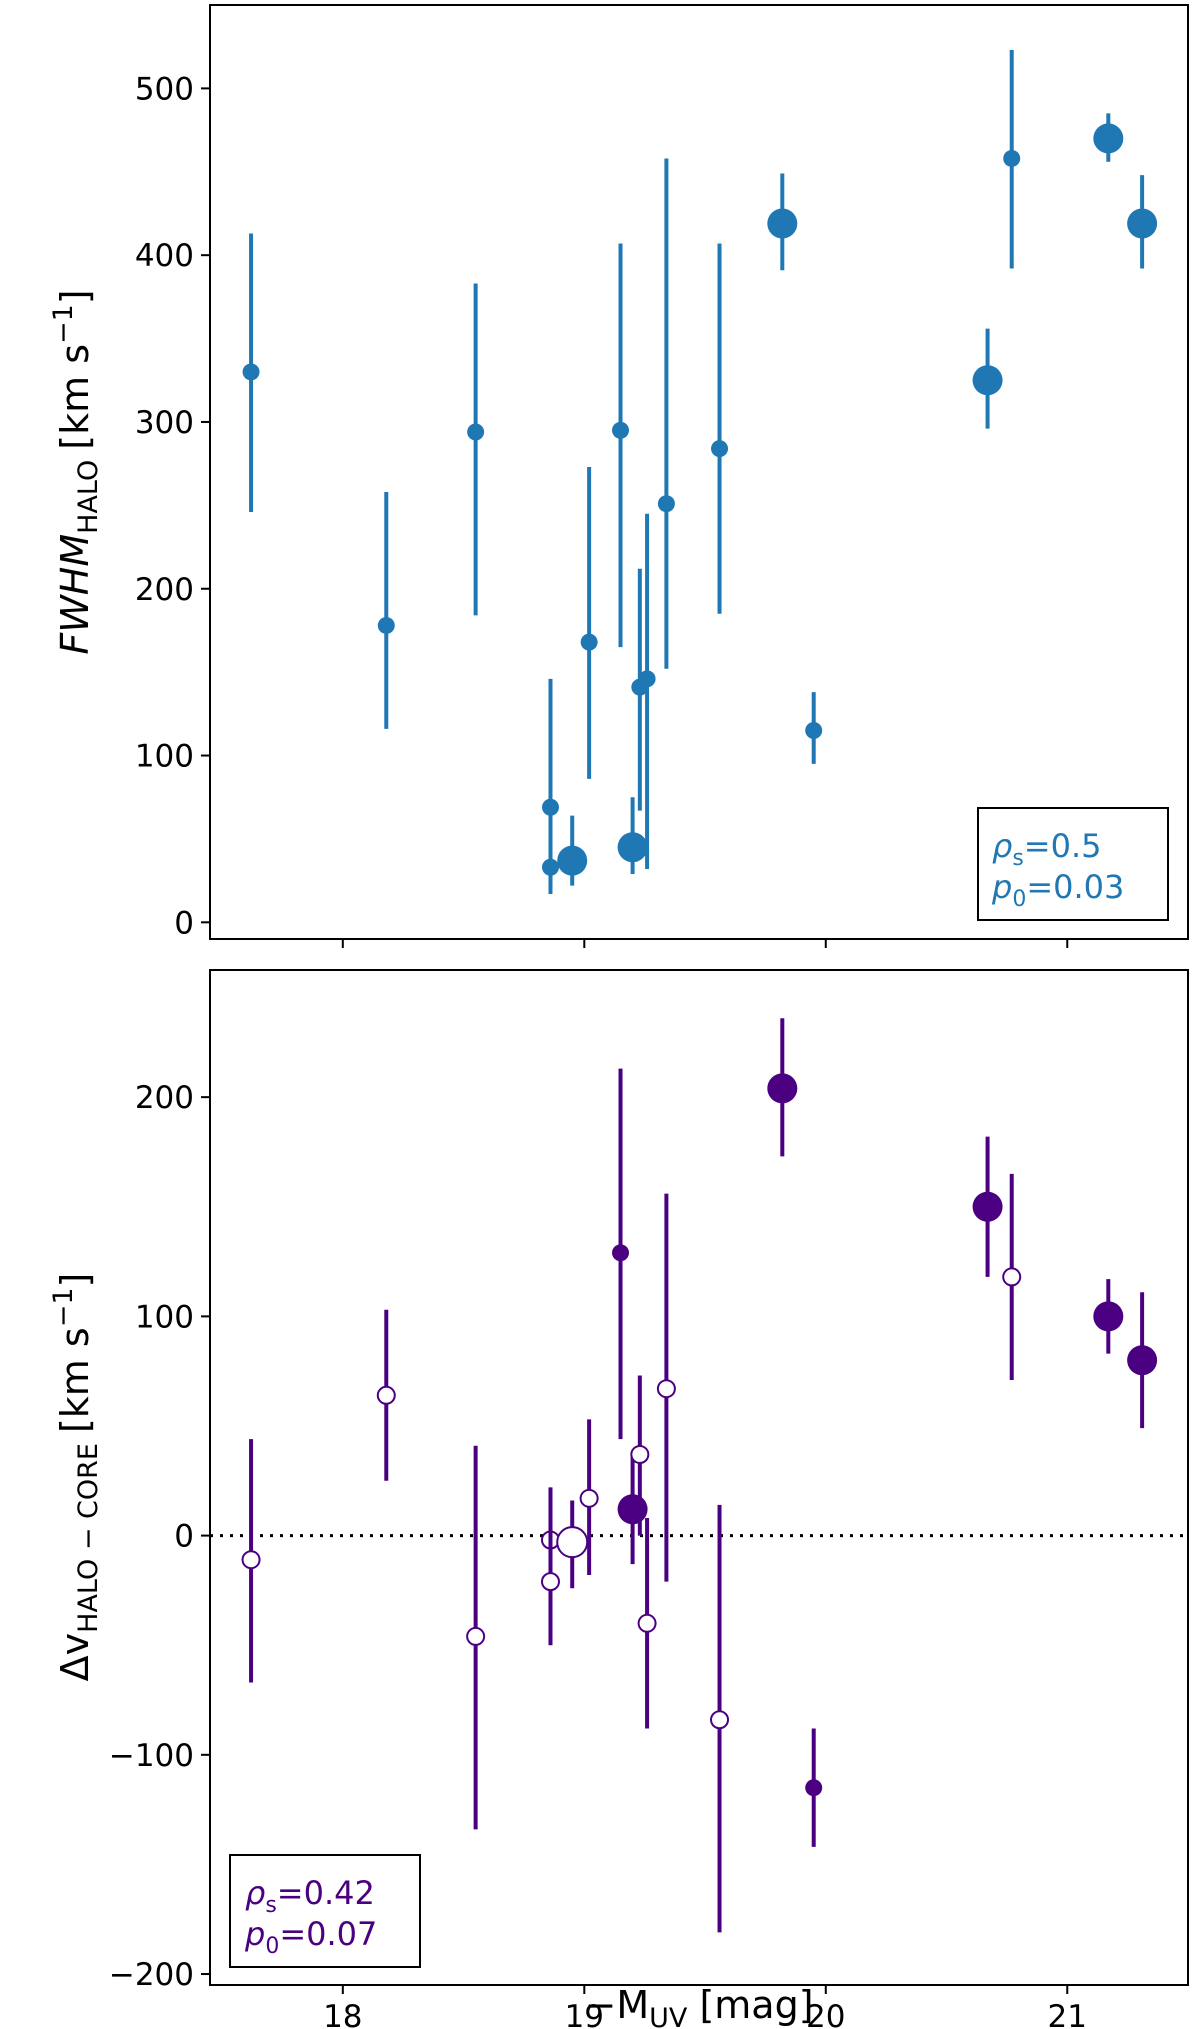 Image resolution: width=1200 pixels, height=2029 pixels. Describe the element at coordinates (164, 256) in the screenshot. I see `fwhm-y-tick-label: 400` at that location.